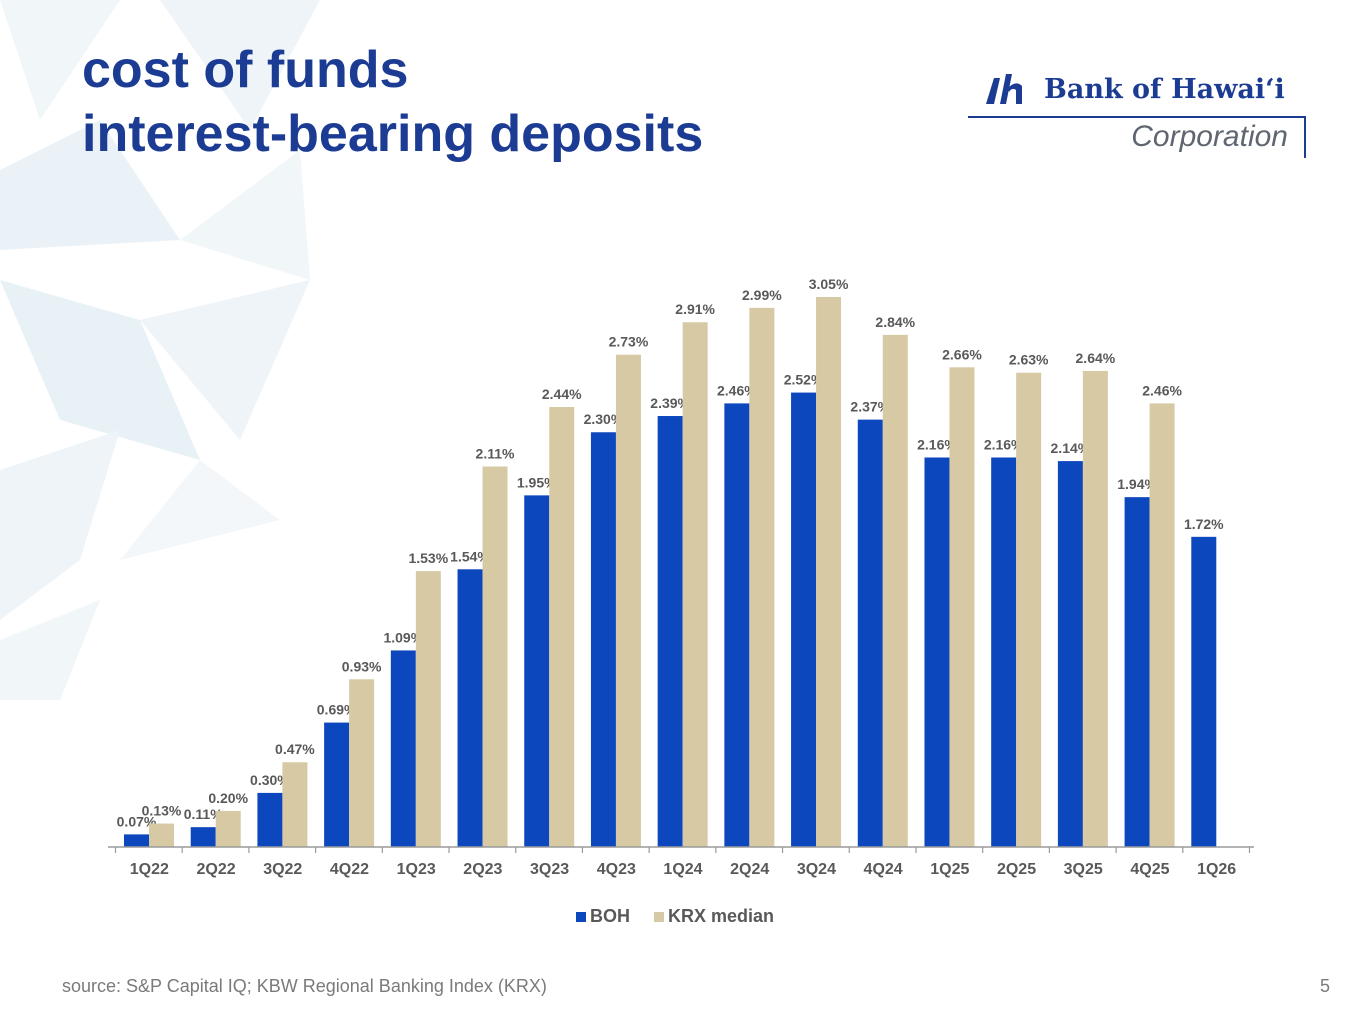  I want to click on bar-boh-3q24, so click(804, 619).